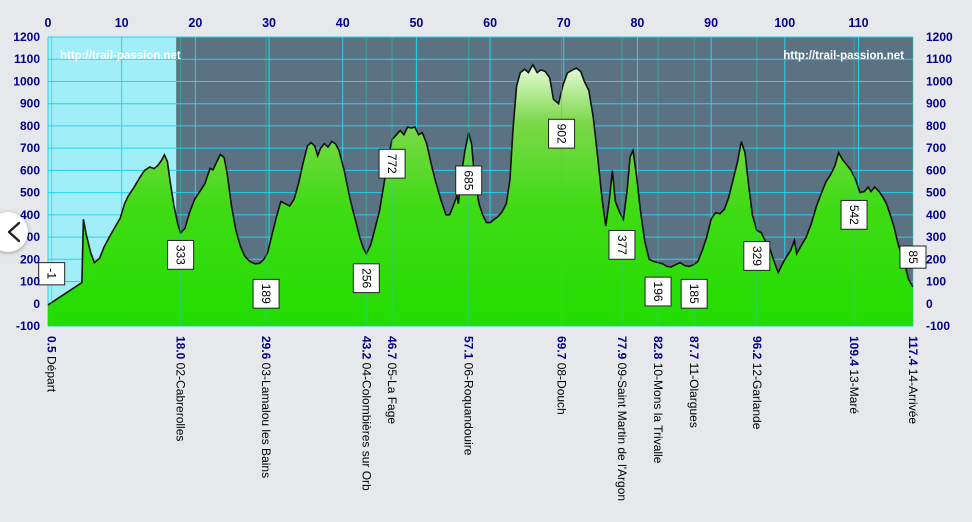  What do you see at coordinates (936, 215) in the screenshot?
I see `y-tick-label-right: 400` at bounding box center [936, 215].